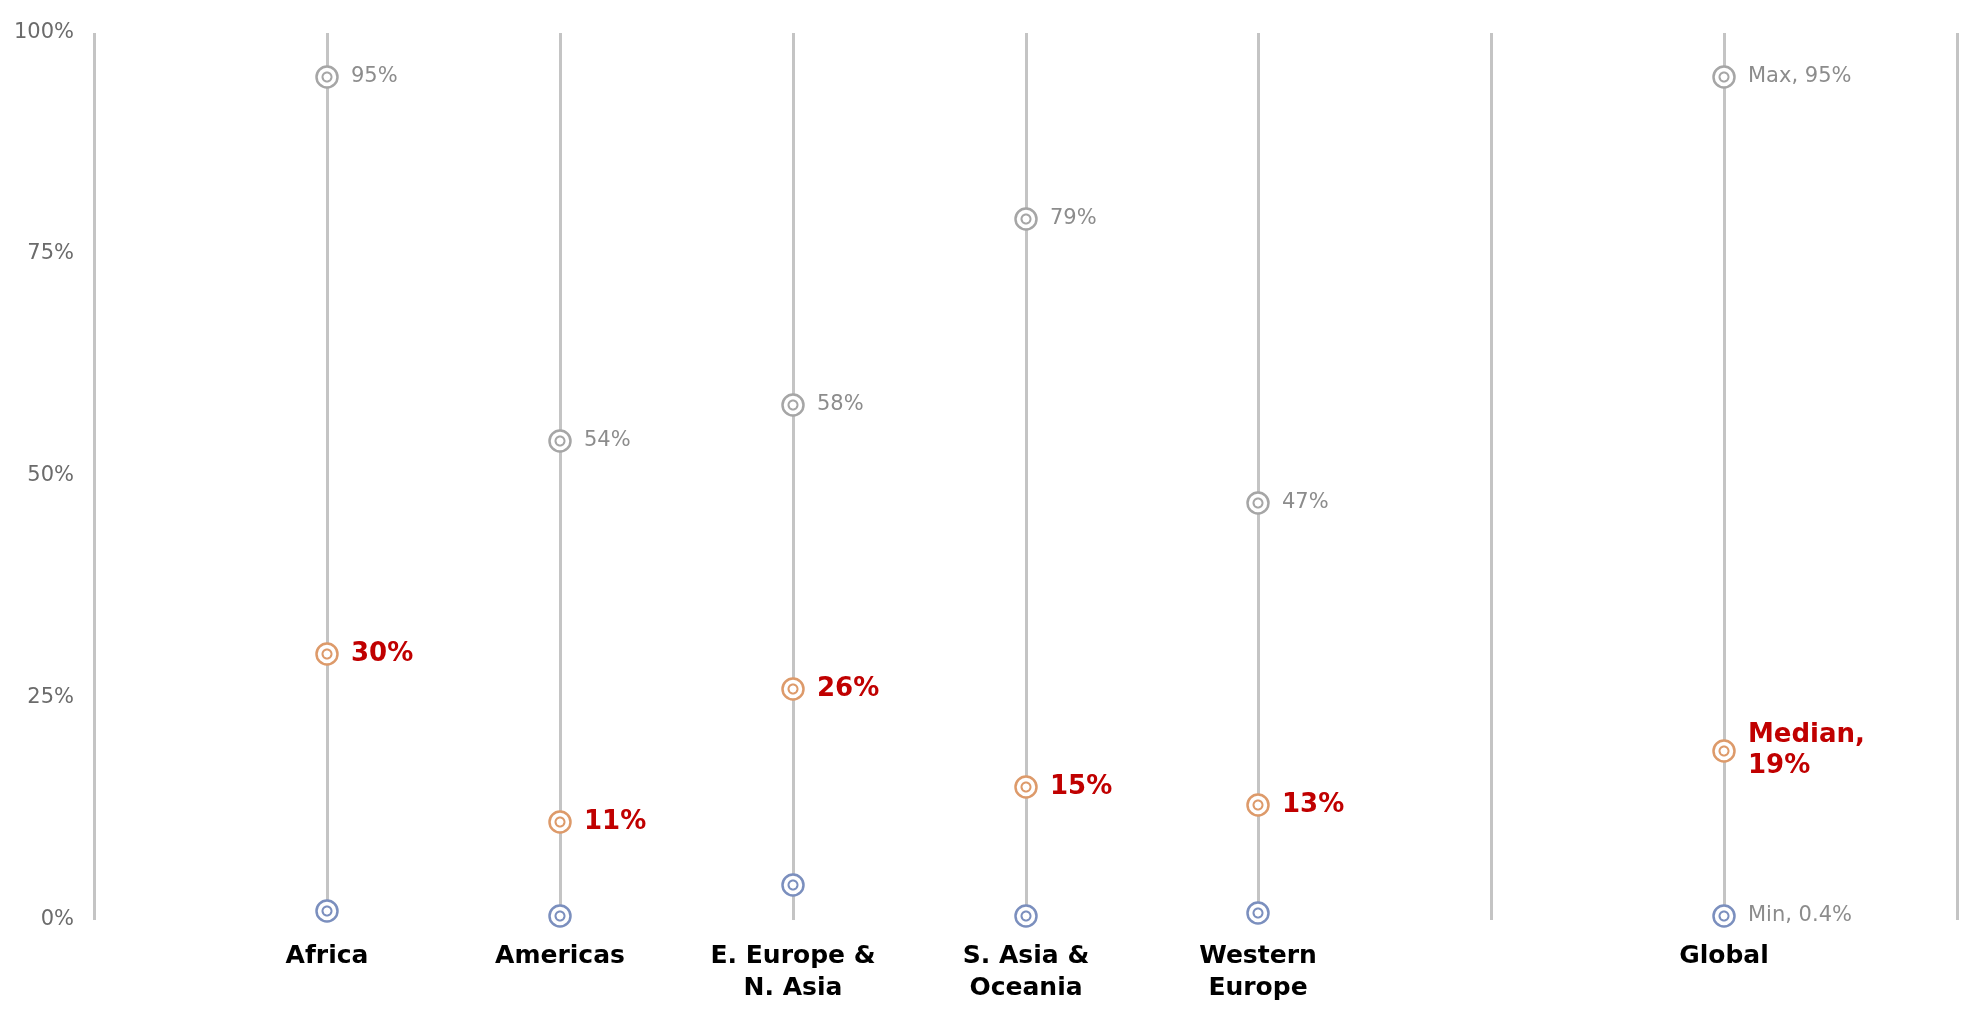  Describe the element at coordinates (382, 651) in the screenshot. I see `data-label: 30%` at that location.